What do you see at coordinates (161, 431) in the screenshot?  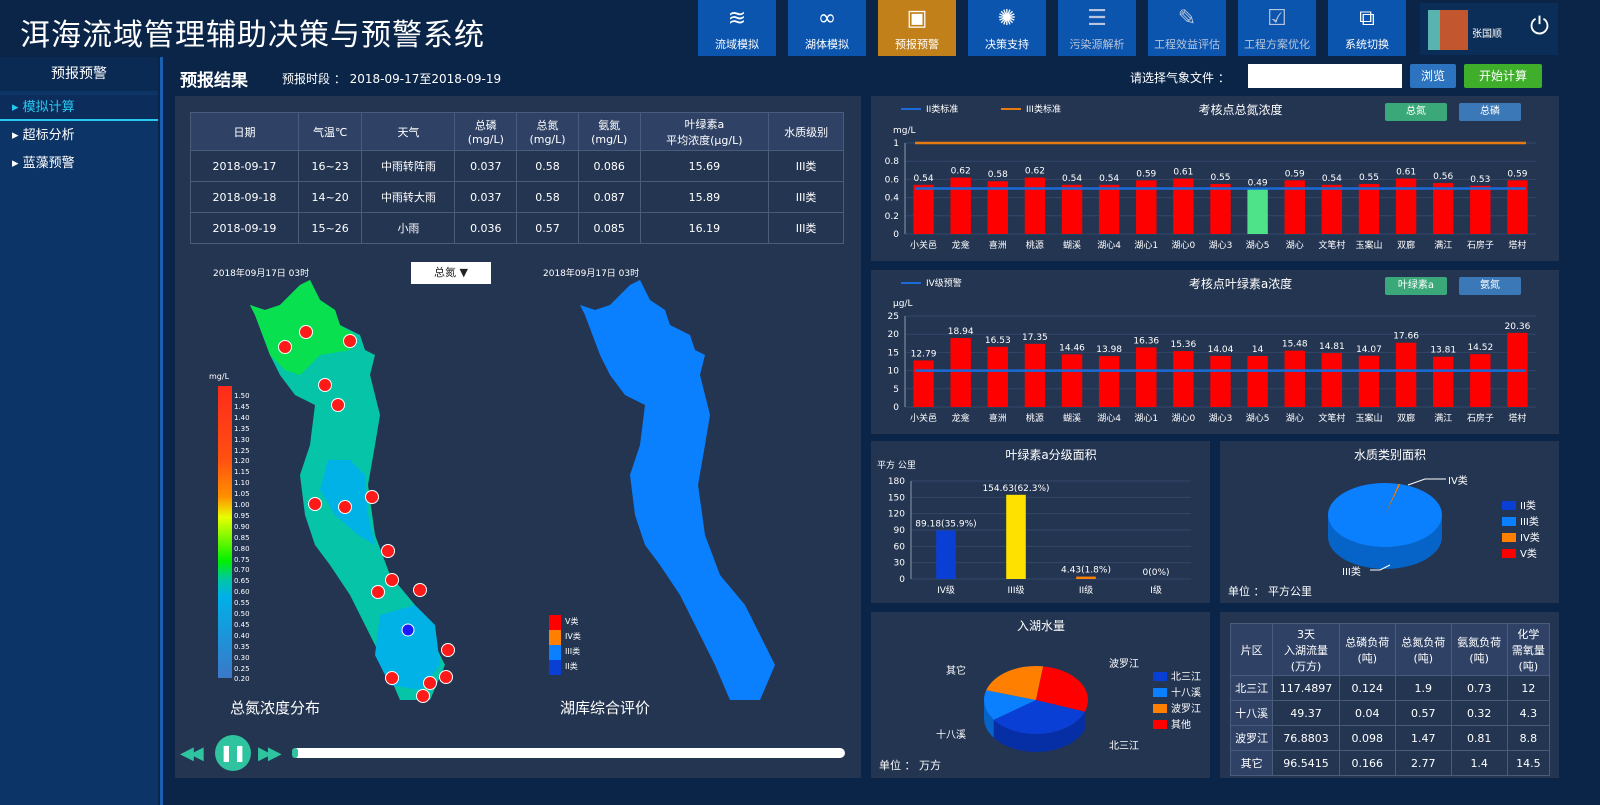 I see `sidebar-splitter` at bounding box center [161, 431].